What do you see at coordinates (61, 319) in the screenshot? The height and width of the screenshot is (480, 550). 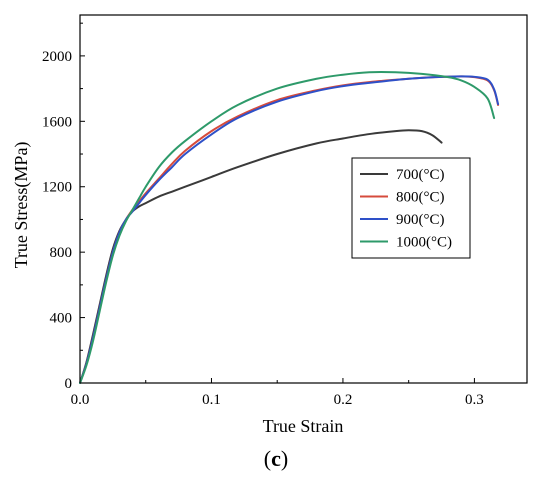 I see `y-tick-label: 400` at bounding box center [61, 319].